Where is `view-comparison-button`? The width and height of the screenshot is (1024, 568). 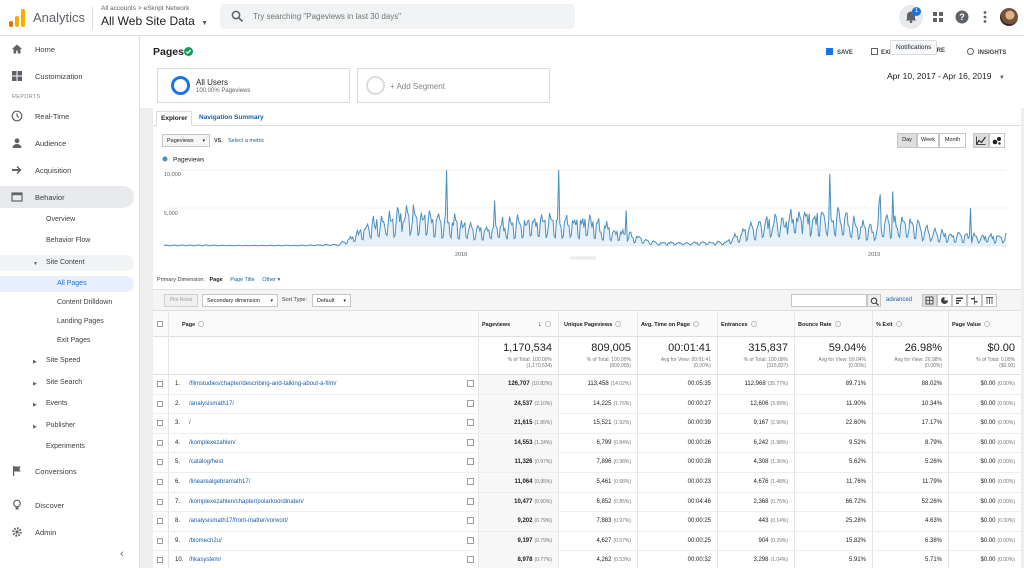
view-comparison-button is located at coordinates (974, 300).